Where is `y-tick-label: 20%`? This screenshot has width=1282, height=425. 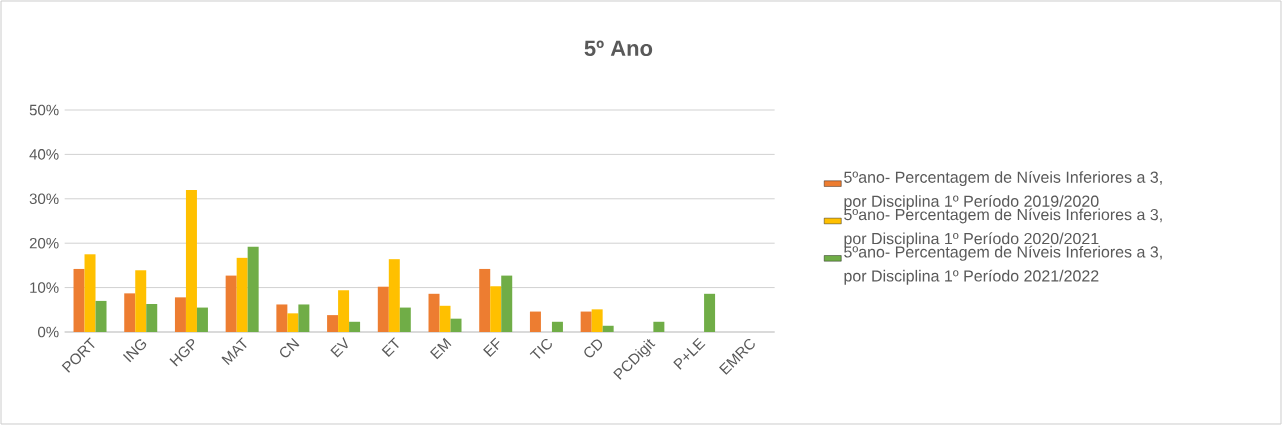 y-tick-label: 20% is located at coordinates (44, 243).